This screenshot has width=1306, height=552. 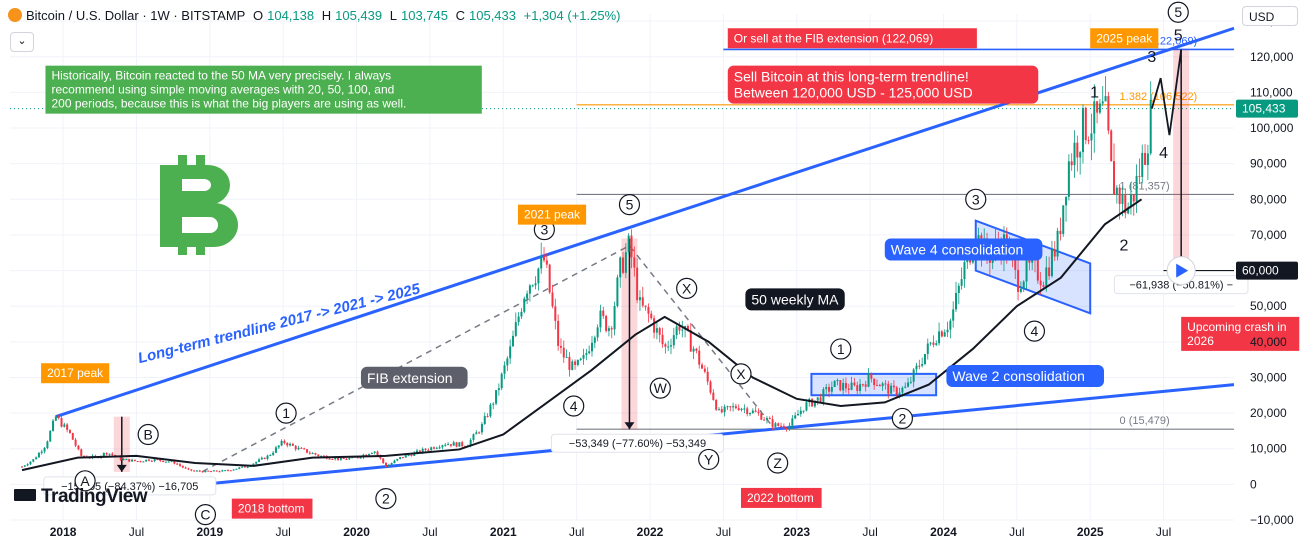 I want to click on measure-label: −15,705 (−84.37%) −16,705, so click(x=129, y=487).